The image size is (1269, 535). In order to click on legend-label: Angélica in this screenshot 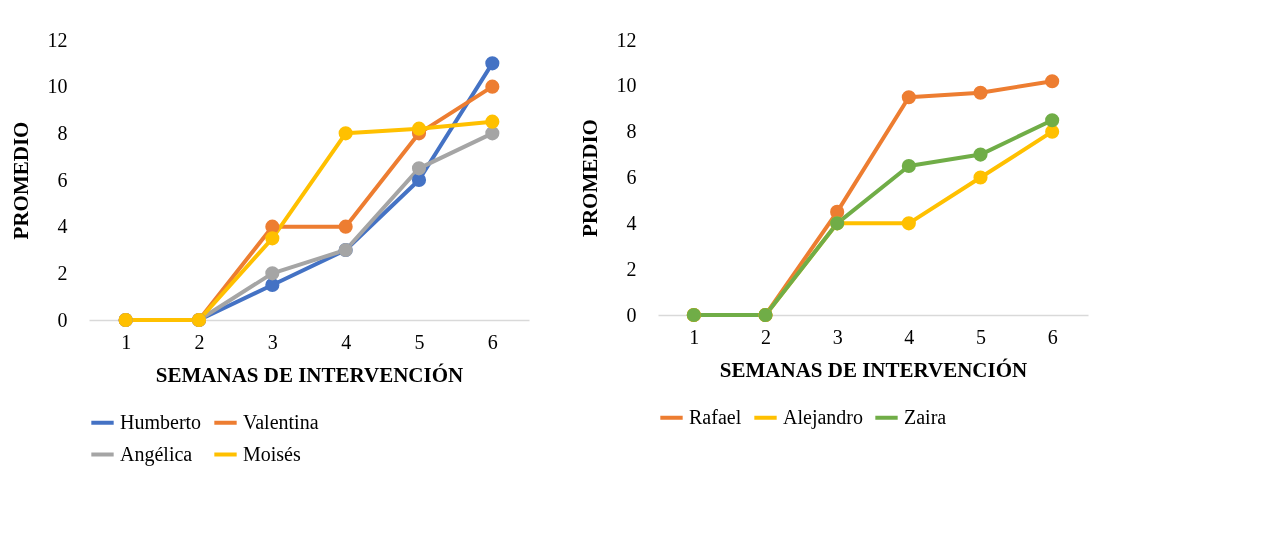, I will do `click(156, 454)`.